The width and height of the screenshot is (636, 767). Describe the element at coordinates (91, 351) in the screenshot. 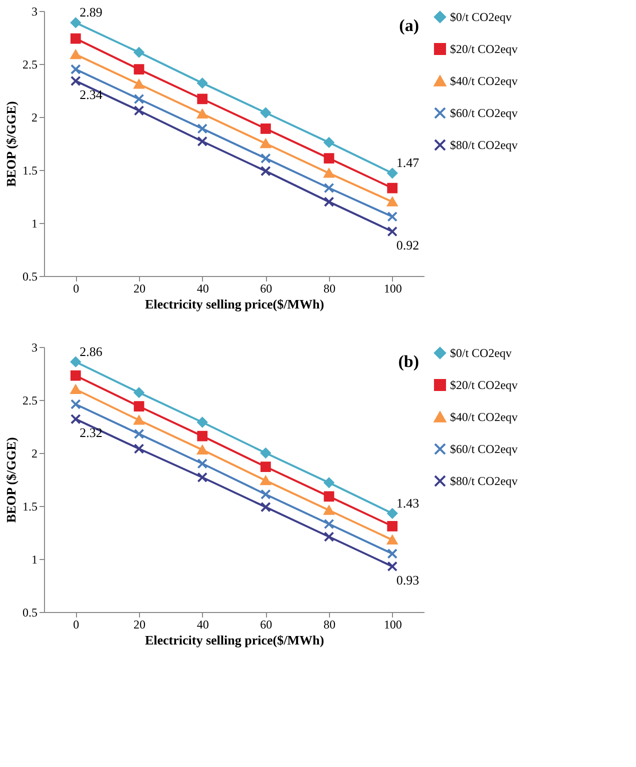

I see `data-label: 2.86` at that location.